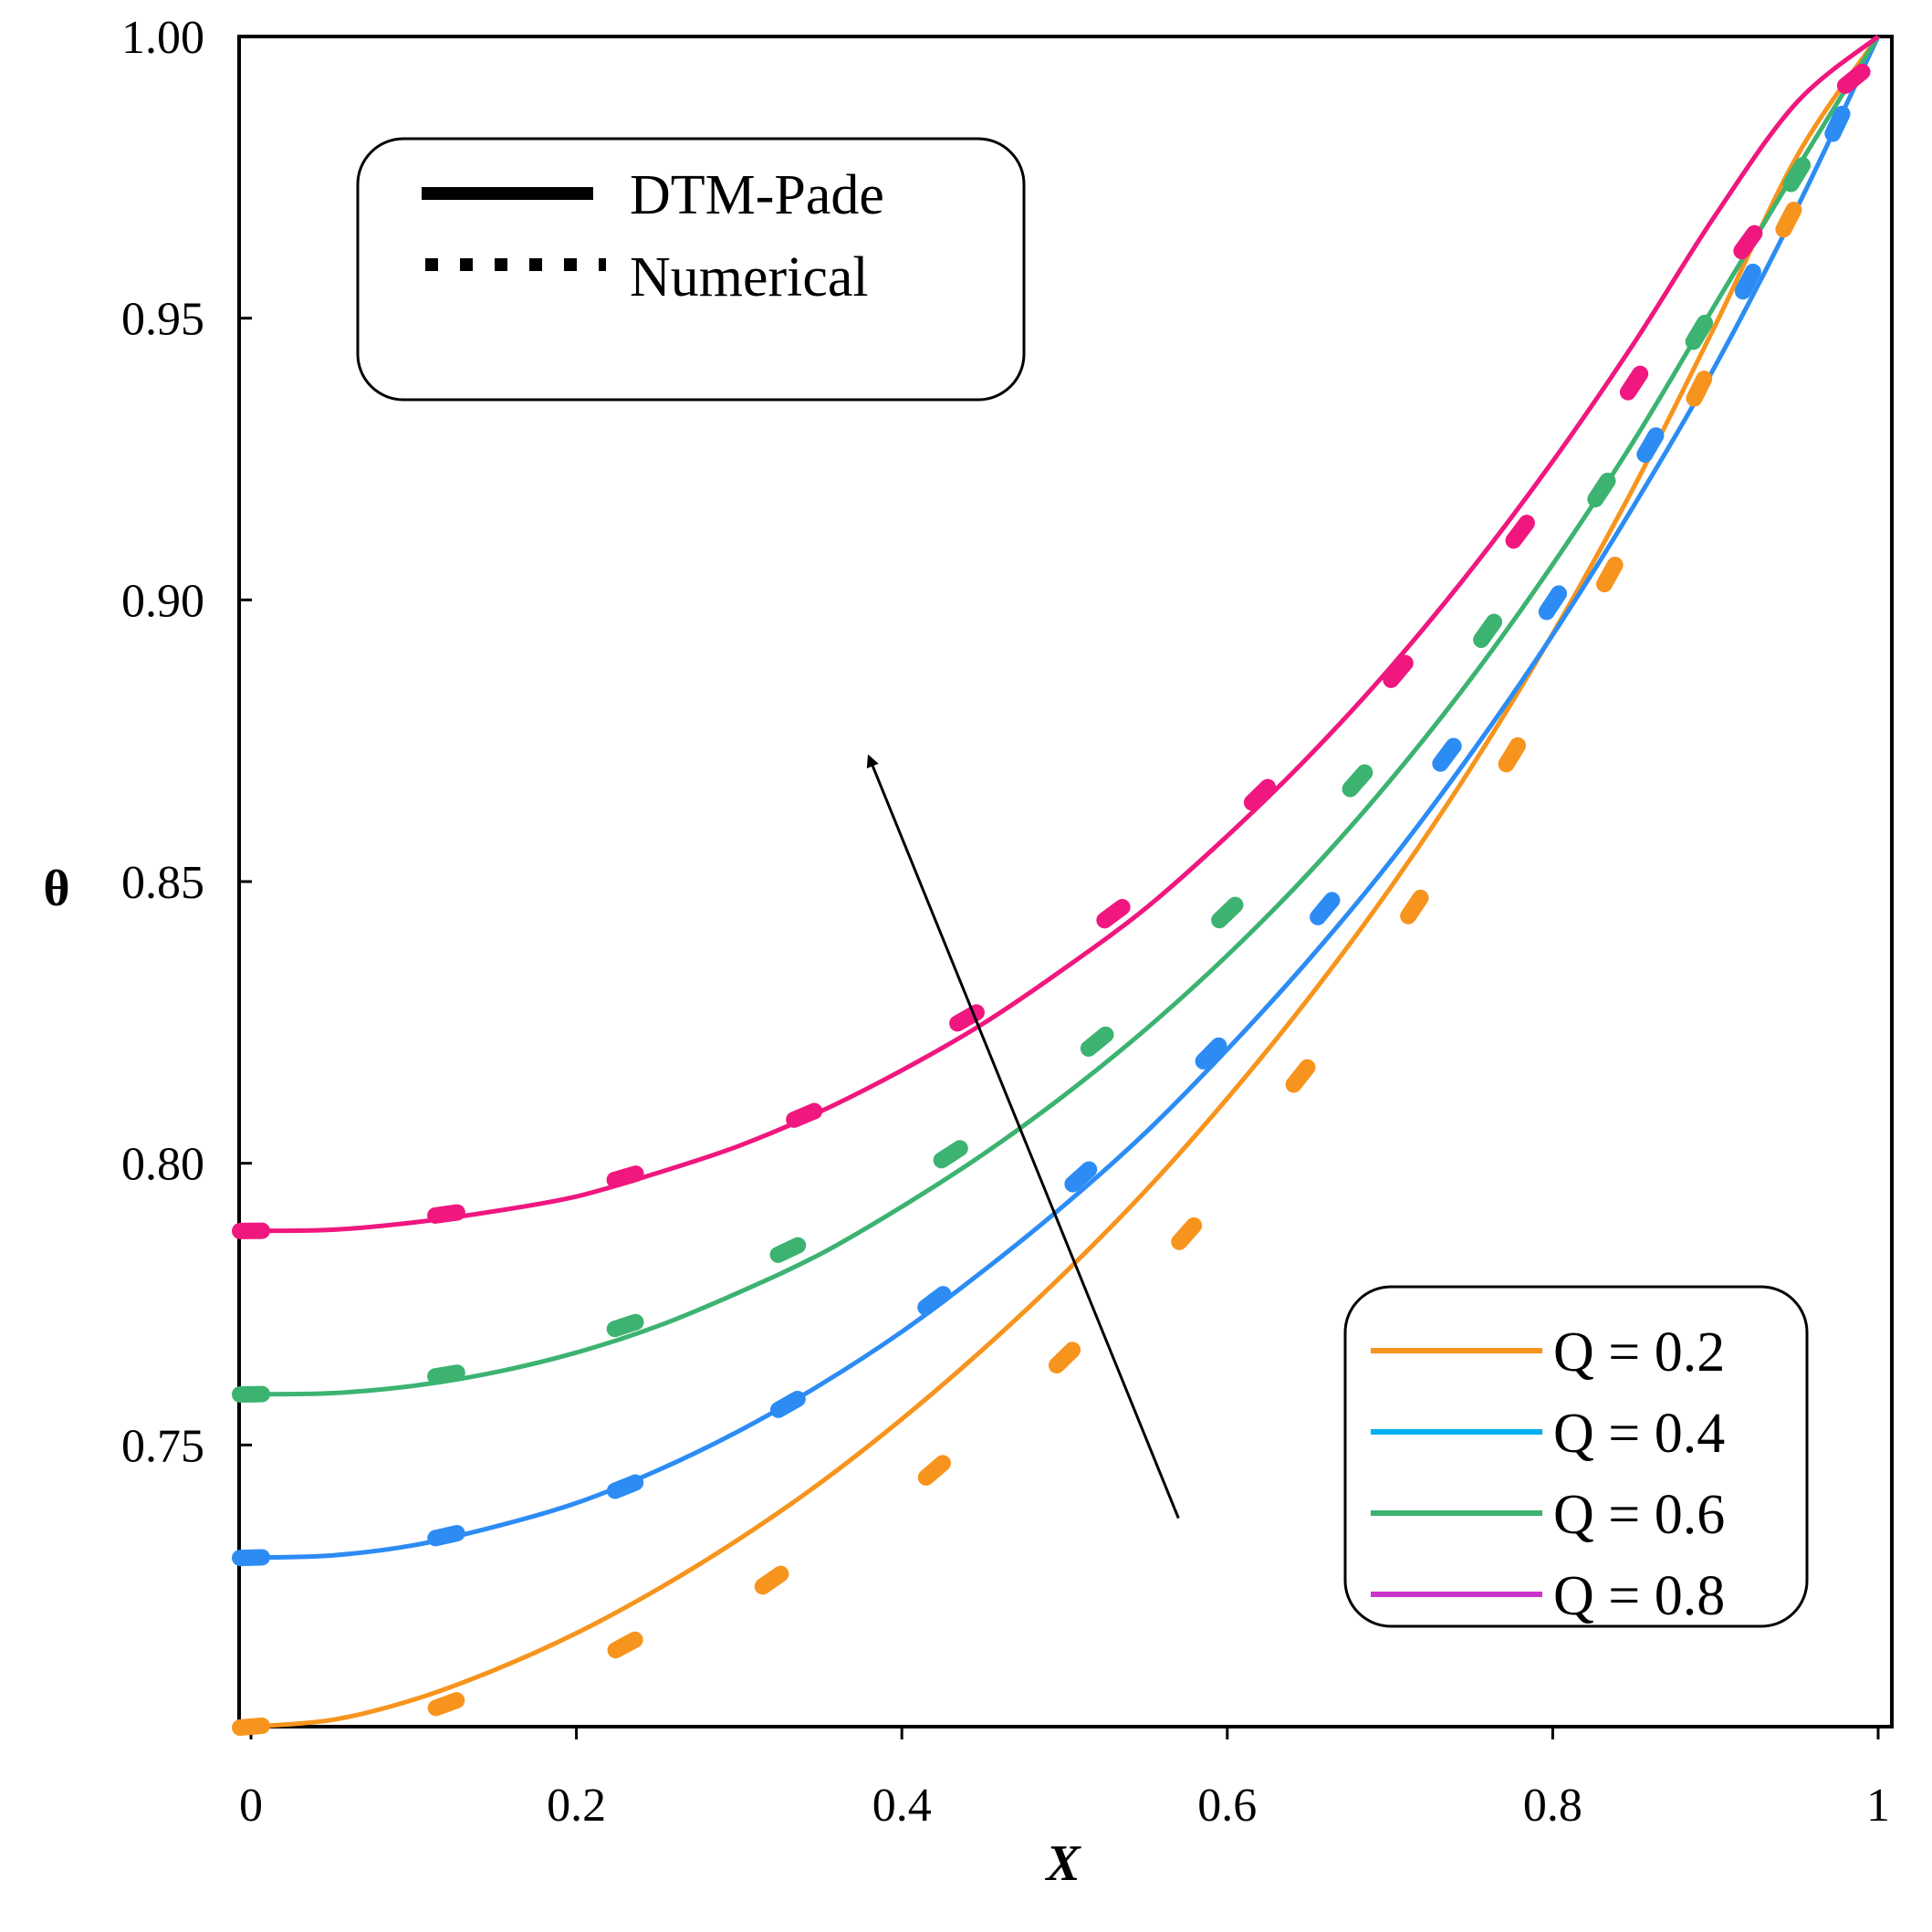 This screenshot has width=1932, height=1932. I want to click on numerical-legend-label: Numerical, so click(749, 277).